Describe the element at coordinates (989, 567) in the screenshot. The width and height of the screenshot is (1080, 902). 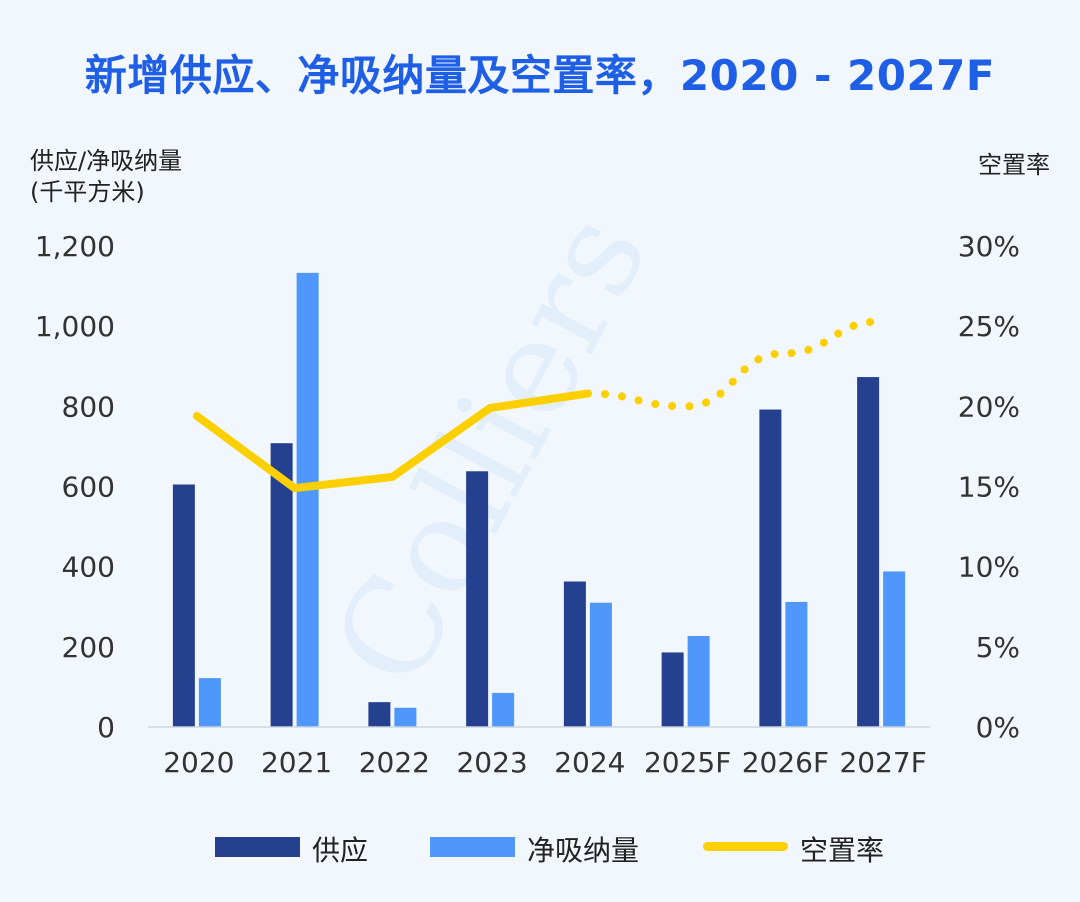
I see `y-right-tick-label: 10%` at that location.